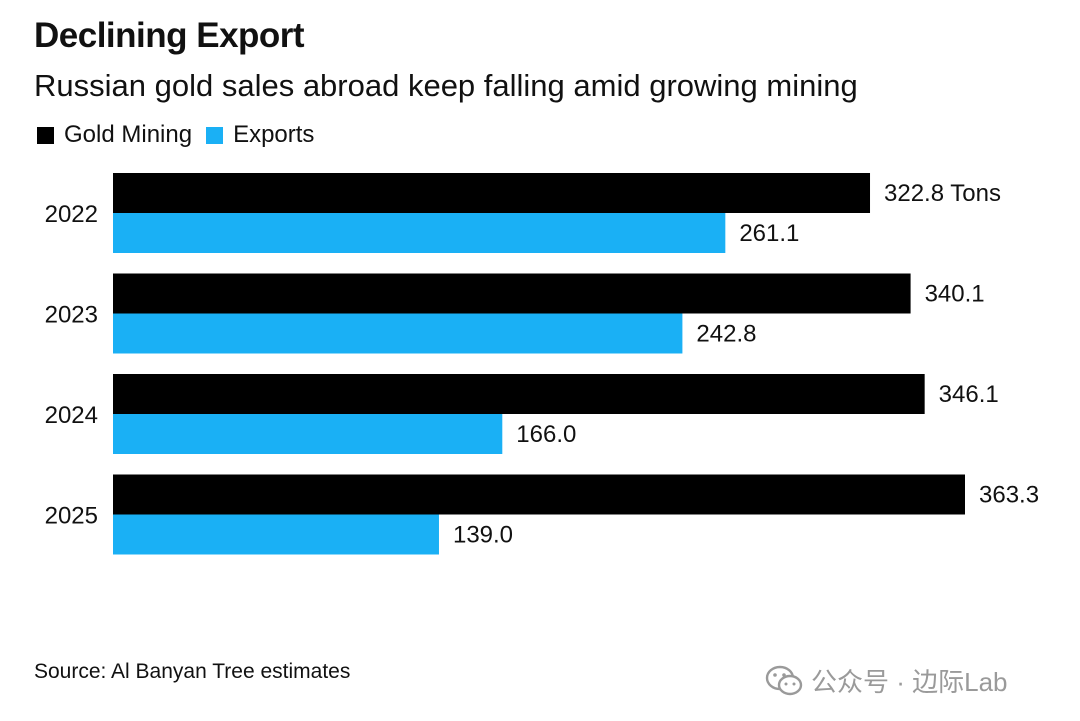  What do you see at coordinates (169, 35) in the screenshot?
I see `chart-title: Declining Export` at bounding box center [169, 35].